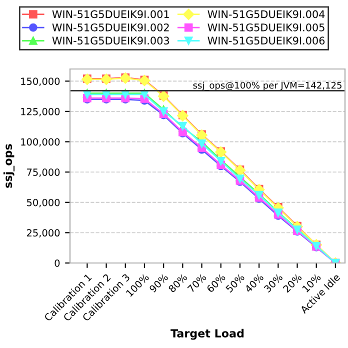 This screenshot has width=348, height=348. Describe the element at coordinates (43, 172) in the screenshot. I see `y-tick-label: 75,000` at that location.